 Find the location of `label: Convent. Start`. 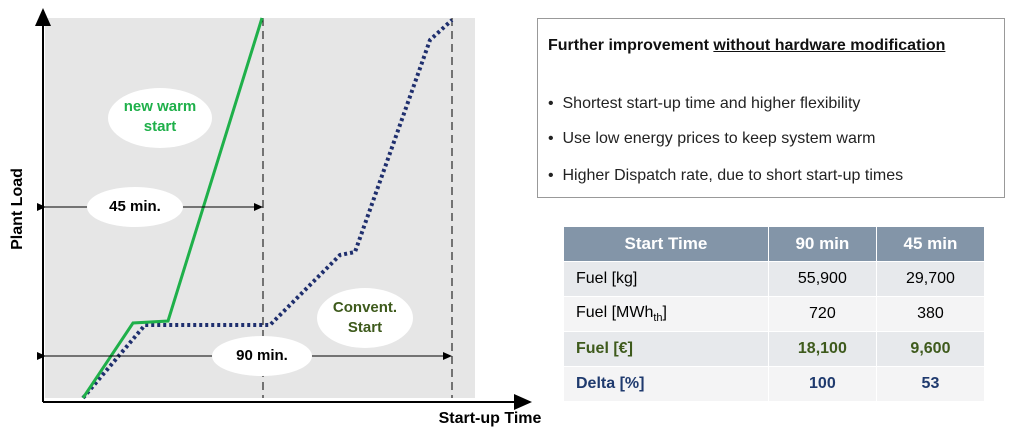

label: Convent. Start is located at coordinates (365, 317).